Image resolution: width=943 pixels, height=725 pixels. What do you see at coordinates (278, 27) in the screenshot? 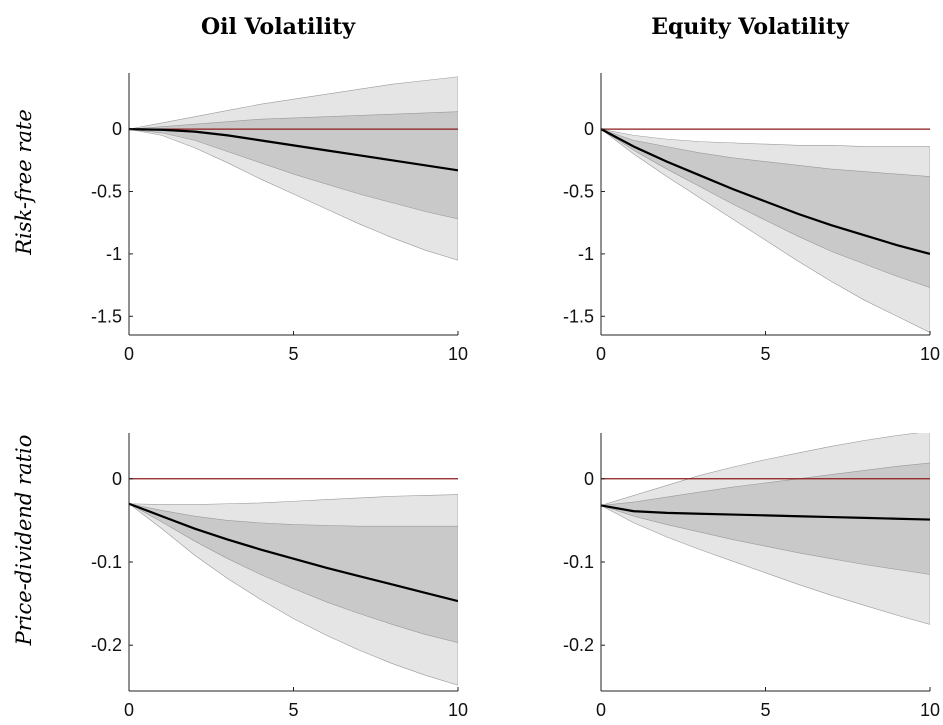
I see `column-title-oil: Oil Volatility` at bounding box center [278, 27].